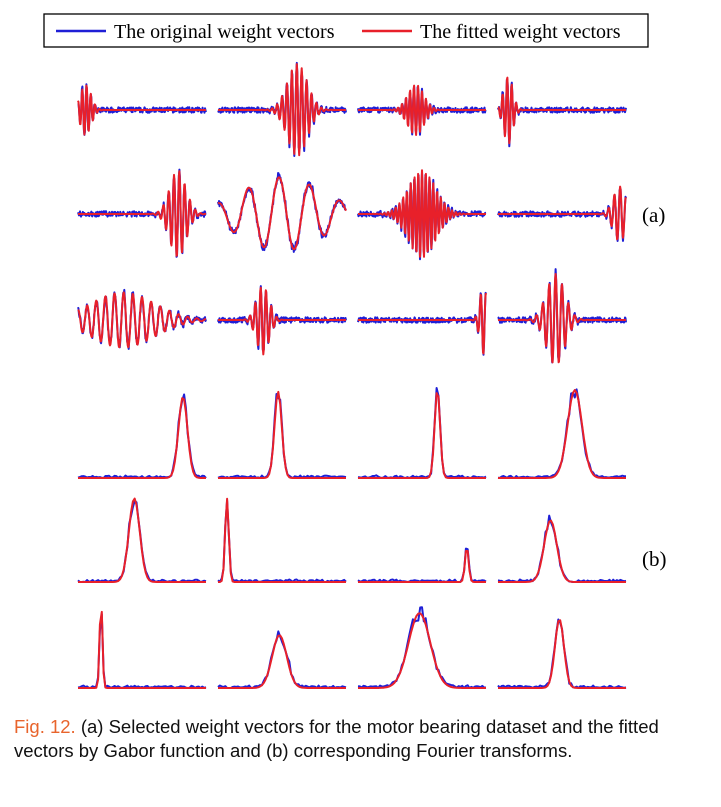  Describe the element at coordinates (282, 434) in the screenshot. I see `fitted-spectrum-trace-b2` at that location.